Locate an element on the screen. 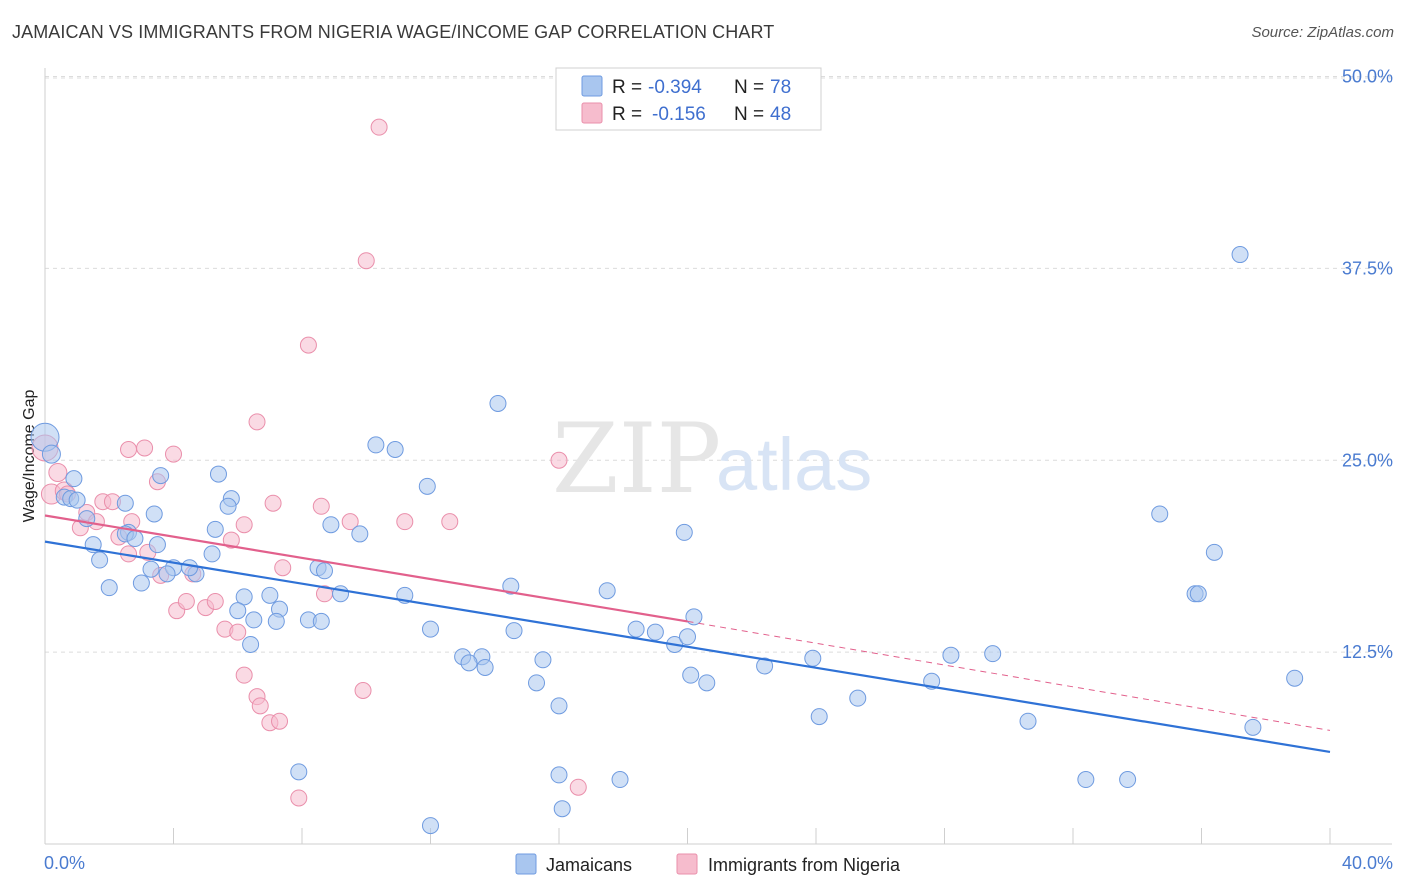 The width and height of the screenshot is (1406, 892). y-tick-label: 12.5% is located at coordinates (1367, 652).